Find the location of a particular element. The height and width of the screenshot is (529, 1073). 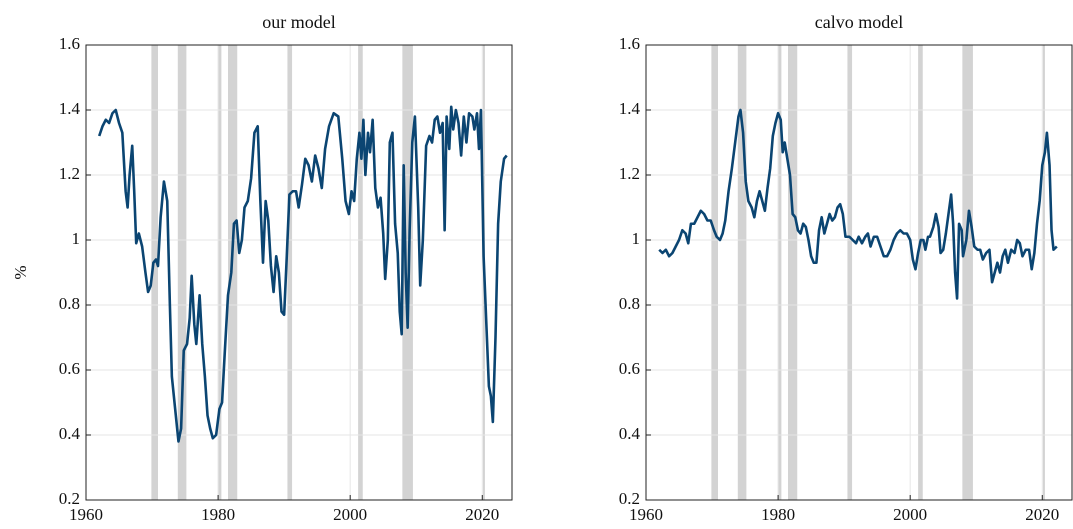

chart-title: calvo model is located at coordinates (859, 22).